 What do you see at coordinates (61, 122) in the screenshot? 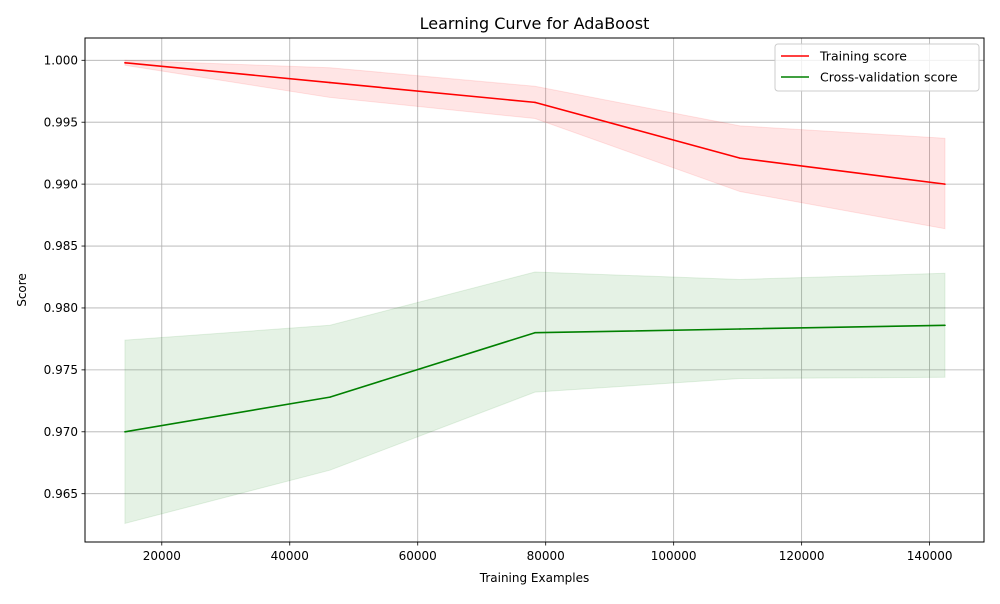
I see `y-tick-label: 0.995` at bounding box center [61, 122].